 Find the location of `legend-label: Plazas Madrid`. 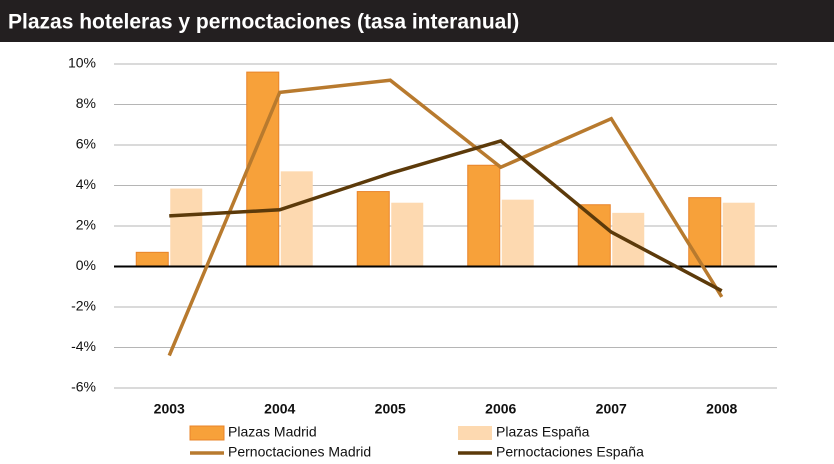

legend-label: Plazas Madrid is located at coordinates (272, 432).